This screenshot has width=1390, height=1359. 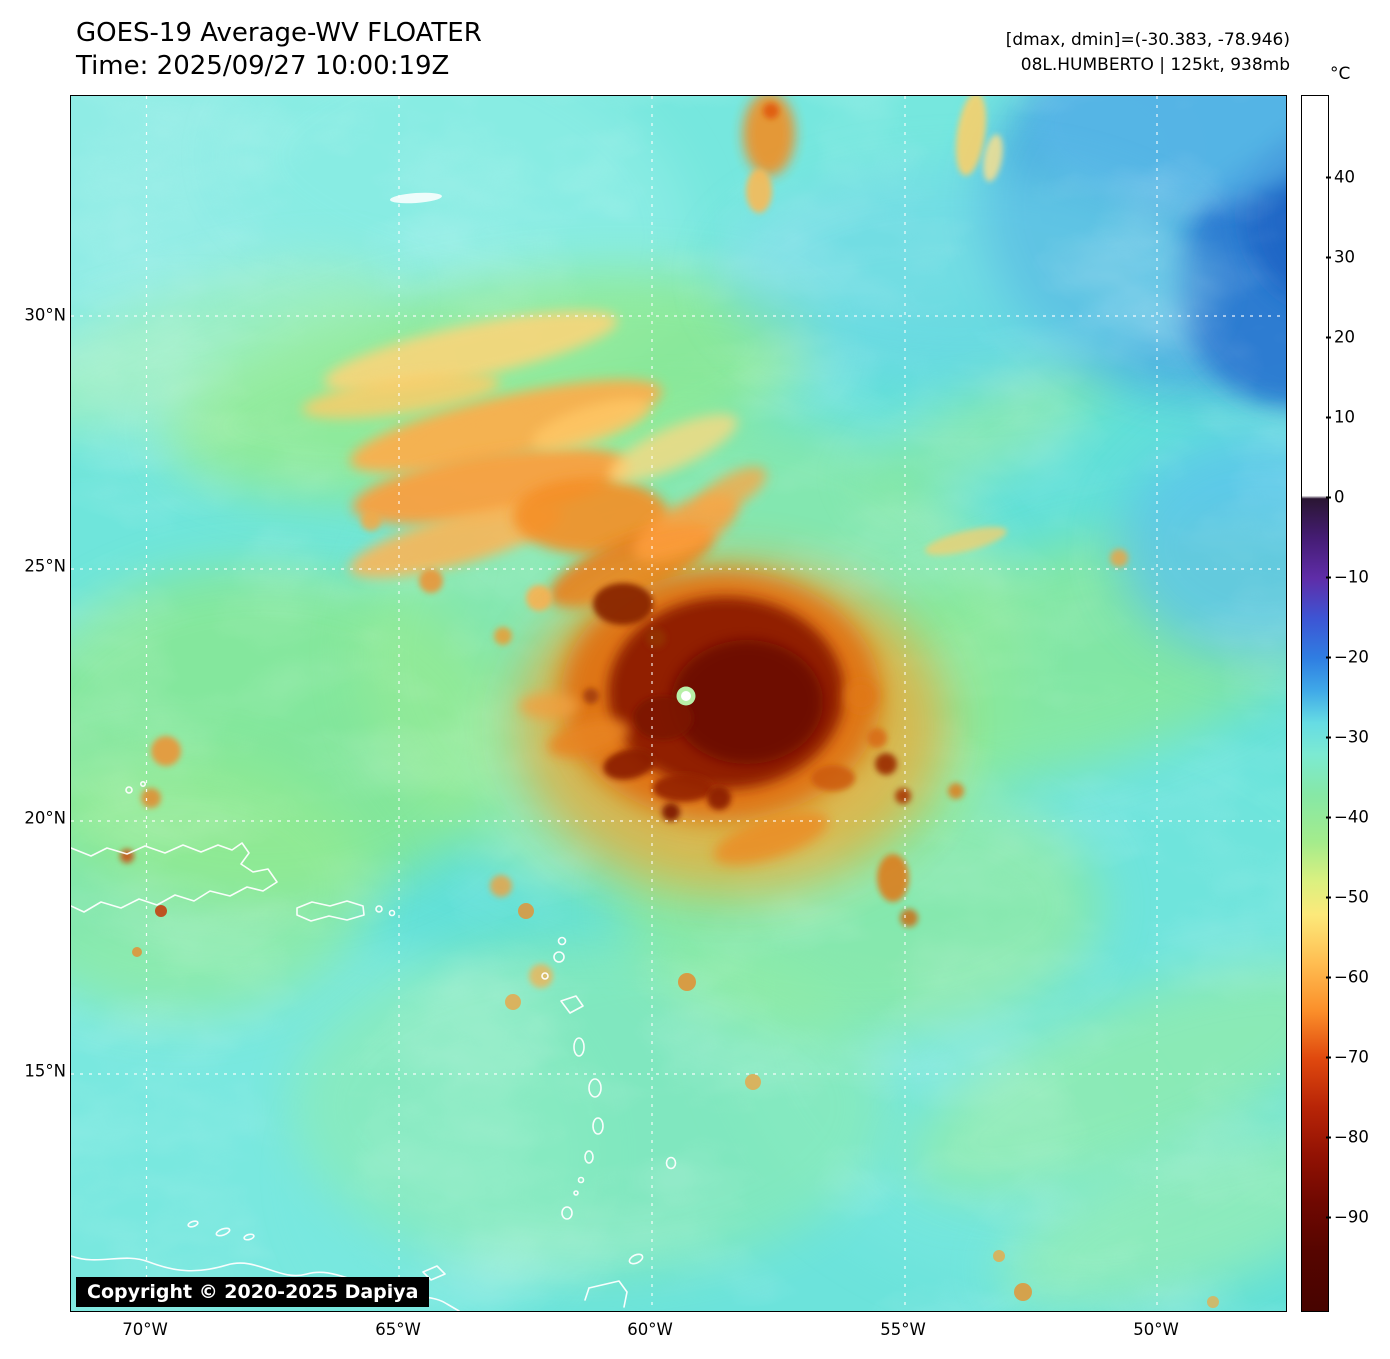 What do you see at coordinates (1340, 257) in the screenshot?
I see `colorbar-tick: 30` at bounding box center [1340, 257].